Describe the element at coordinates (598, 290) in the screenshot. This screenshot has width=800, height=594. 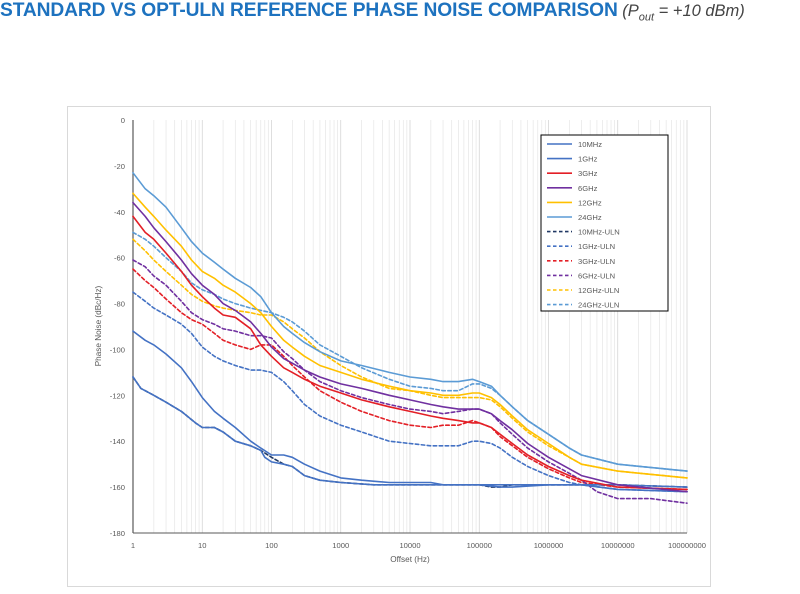
I see `legend-label: 12GHz-ULN` at that location.